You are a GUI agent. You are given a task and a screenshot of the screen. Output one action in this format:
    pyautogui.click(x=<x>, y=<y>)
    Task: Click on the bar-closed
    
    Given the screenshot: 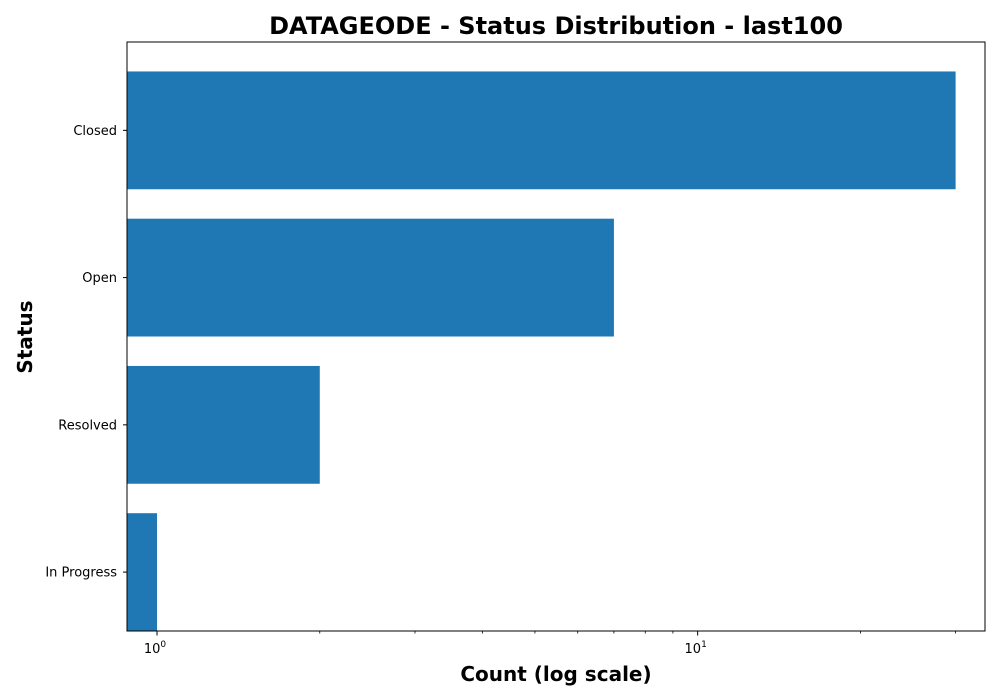 What is the action you would take?
    pyautogui.click(x=541, y=130)
    